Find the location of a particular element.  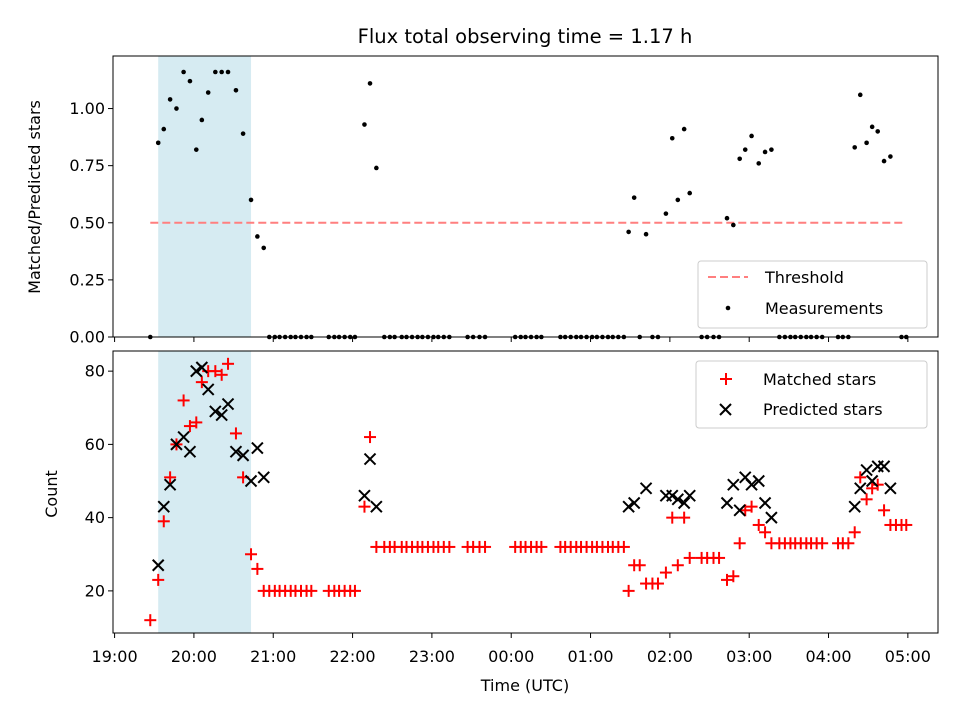

y-tick-label: 60 is located at coordinates (95, 444).